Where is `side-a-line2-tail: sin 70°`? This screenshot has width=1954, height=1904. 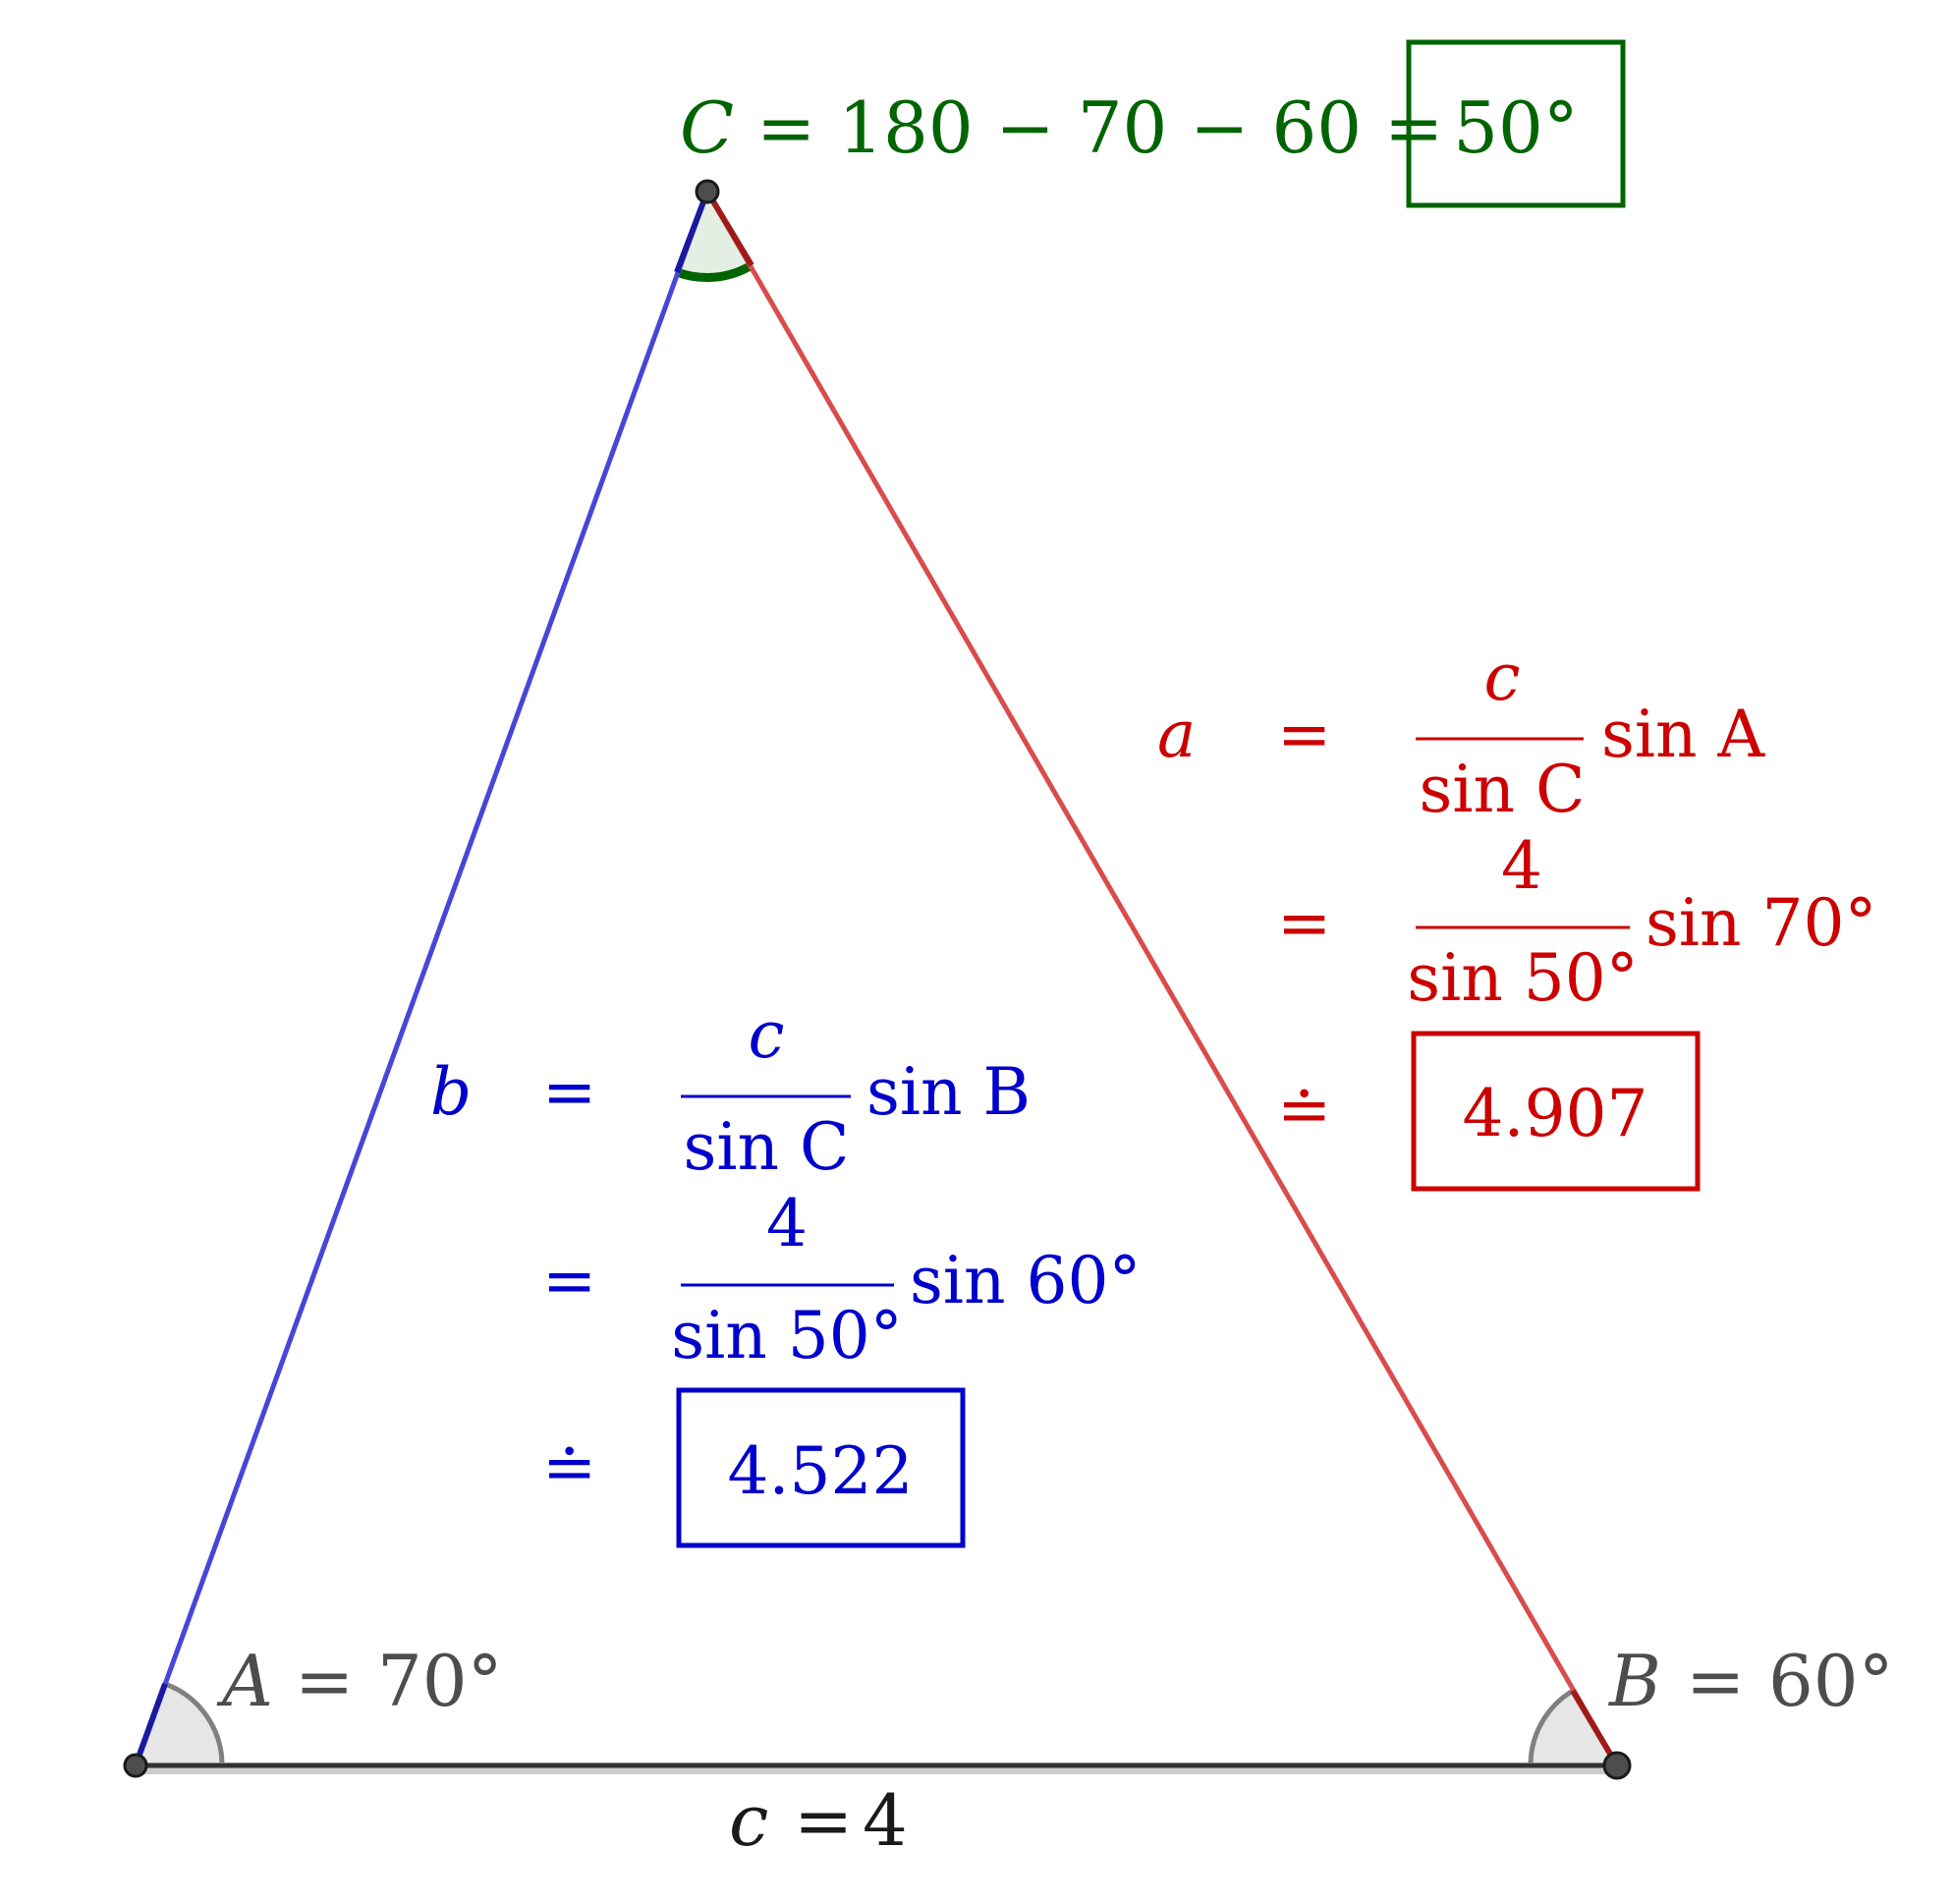 side-a-line2-tail: sin 70° is located at coordinates (1761, 923).